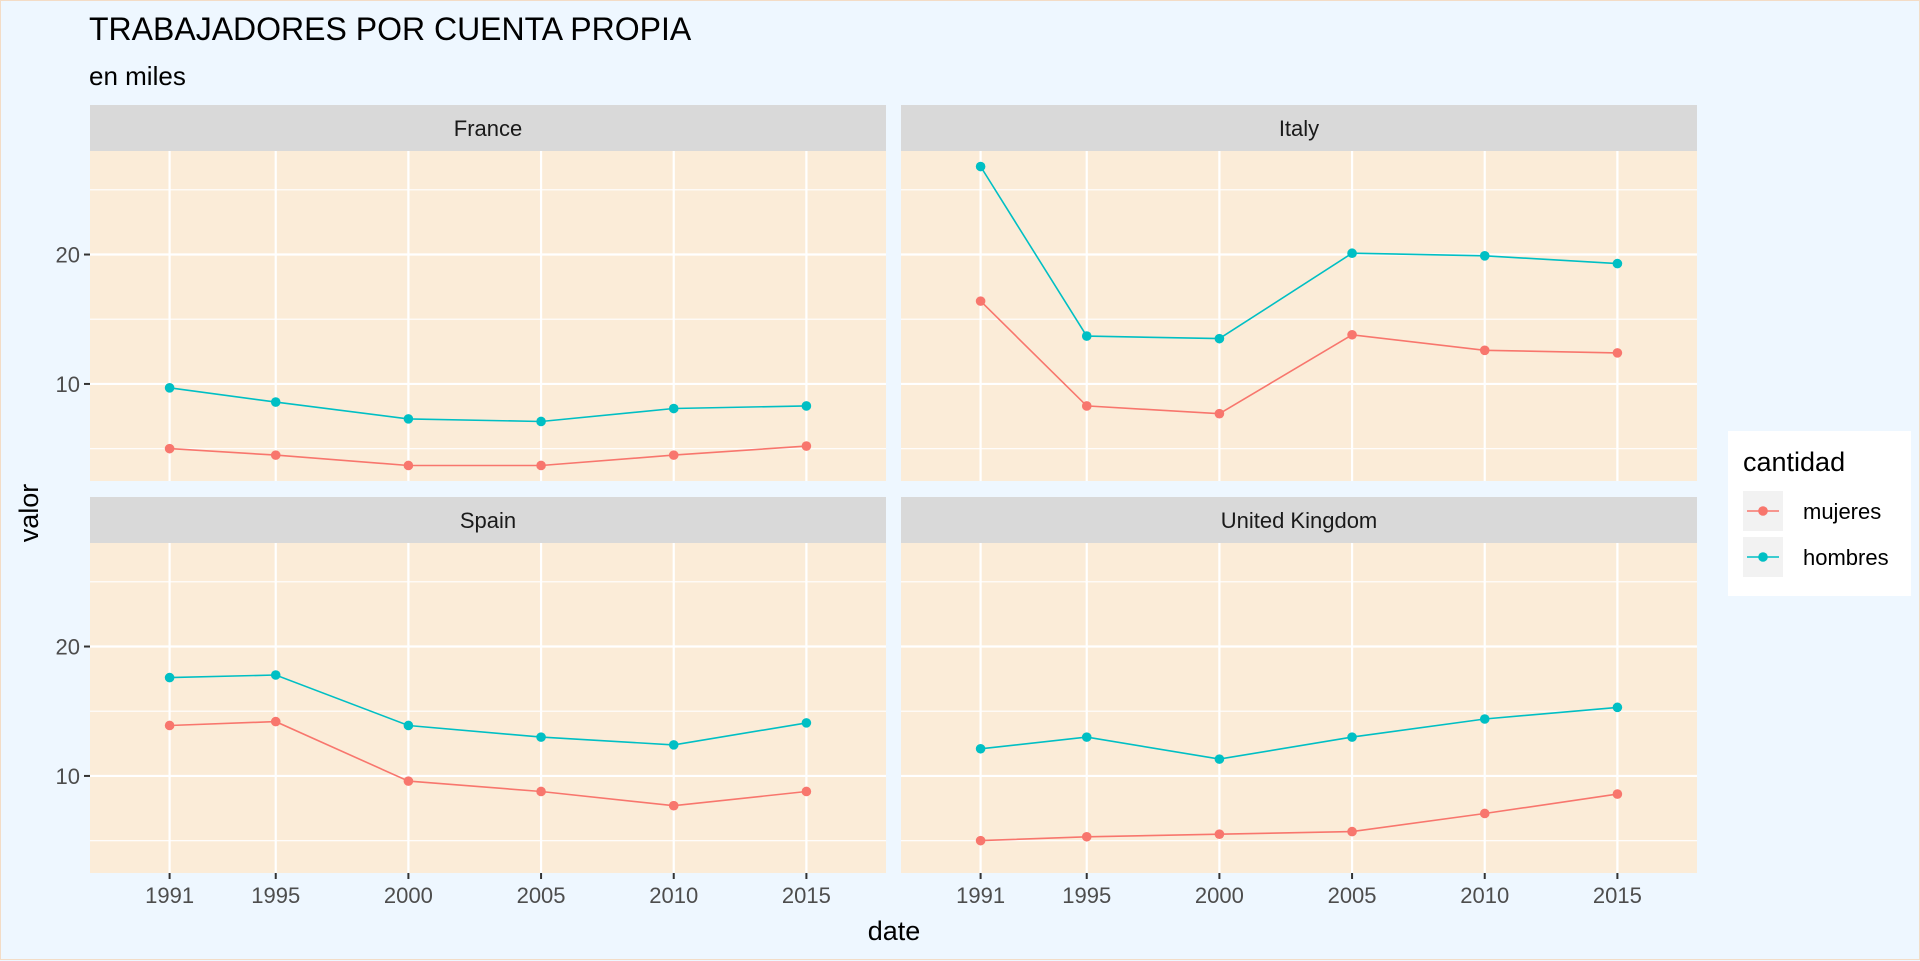 This screenshot has width=1920, height=961. I want to click on panel-bg-france, so click(488, 316).